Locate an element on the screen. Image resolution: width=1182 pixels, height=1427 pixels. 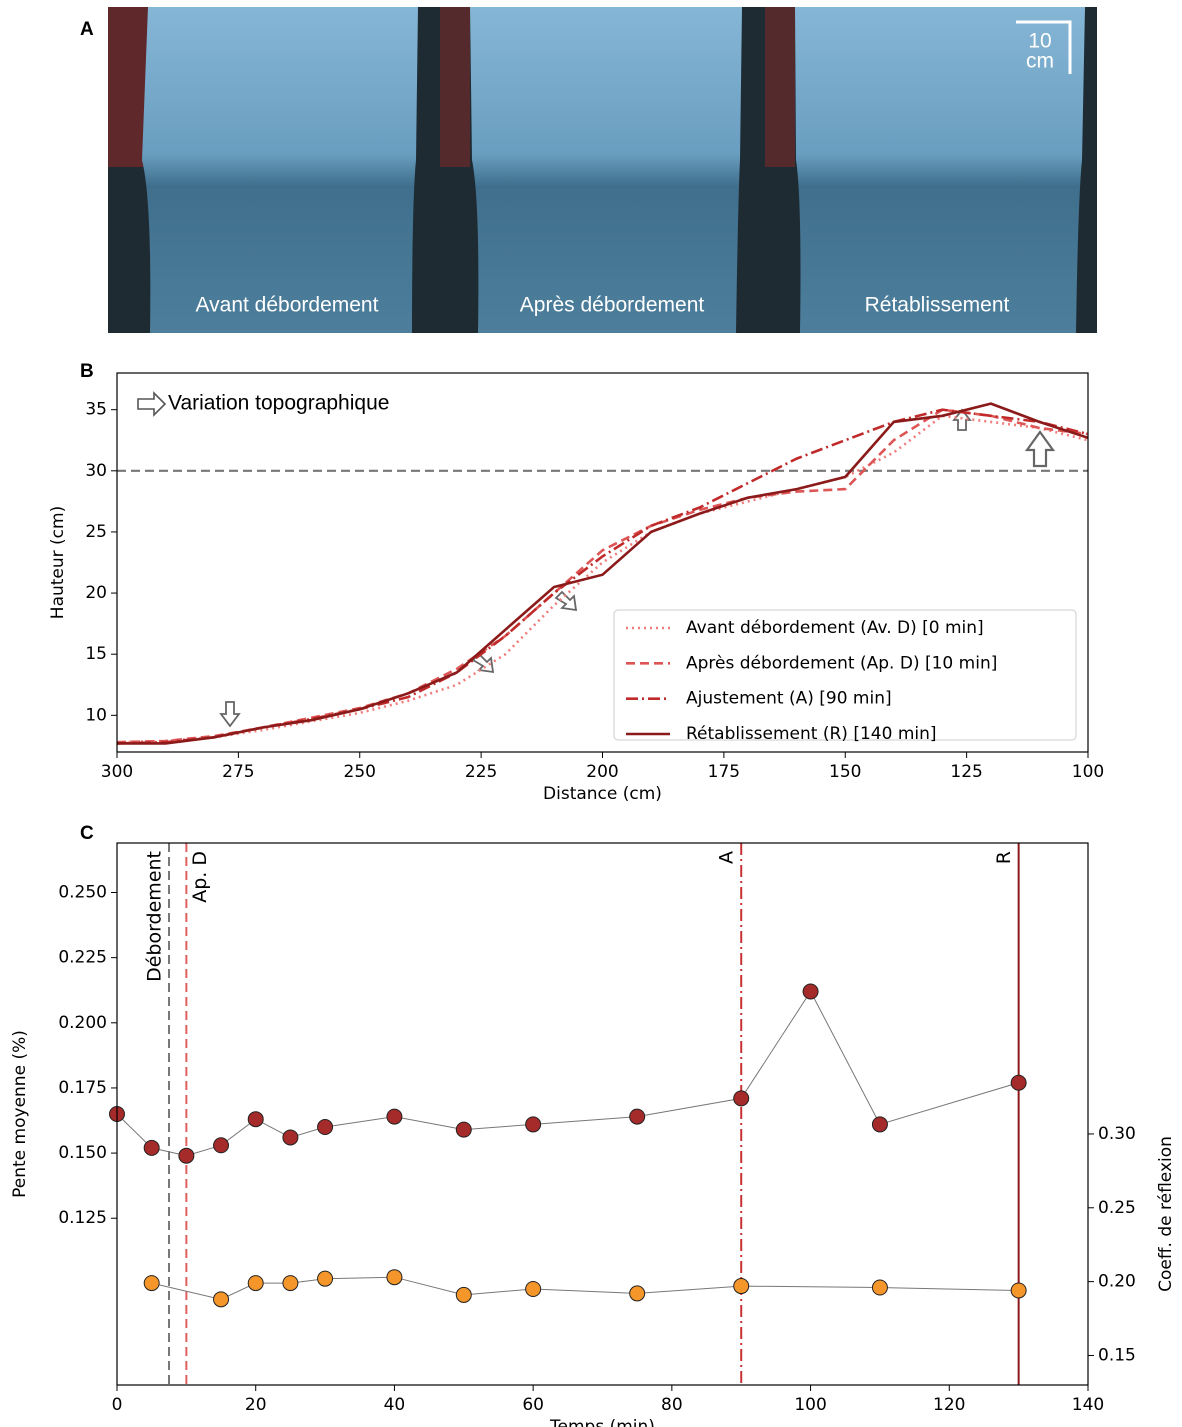
x-axis-label: Distance (cm) is located at coordinates (602, 794).